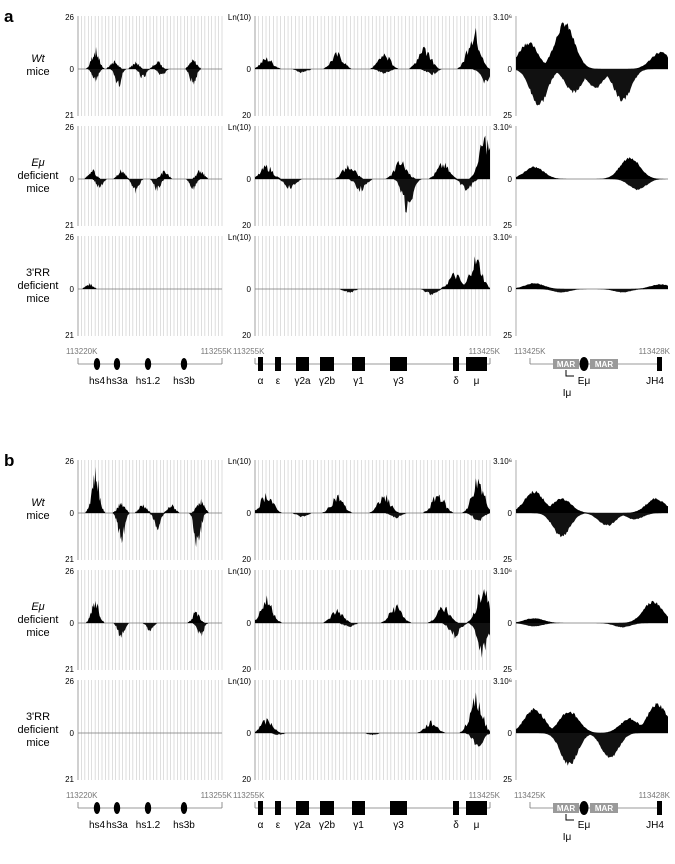 The image size is (675, 864). What do you see at coordinates (117, 825) in the screenshot?
I see `enhancer-label: hs3a` at bounding box center [117, 825].